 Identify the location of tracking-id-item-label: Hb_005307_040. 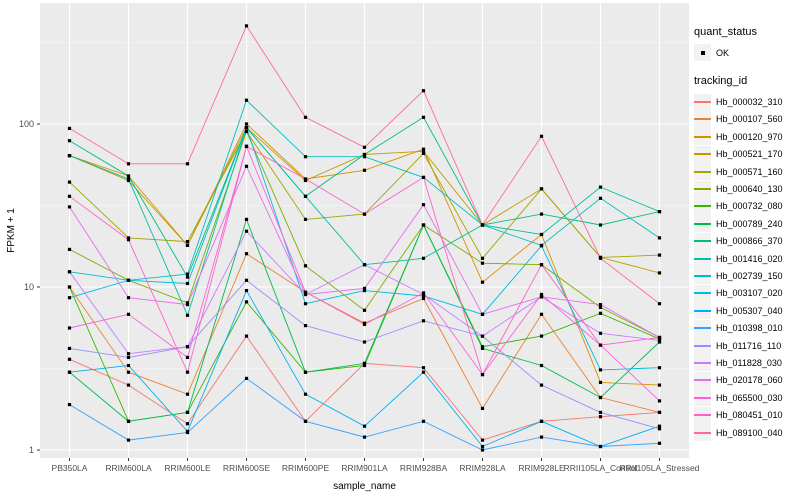
(749, 310).